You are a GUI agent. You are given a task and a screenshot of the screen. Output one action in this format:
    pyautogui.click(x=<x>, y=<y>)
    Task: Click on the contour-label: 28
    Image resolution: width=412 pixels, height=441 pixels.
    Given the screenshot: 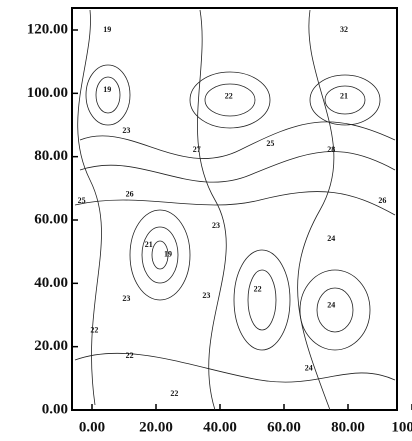 What is the action you would take?
    pyautogui.click(x=331, y=149)
    